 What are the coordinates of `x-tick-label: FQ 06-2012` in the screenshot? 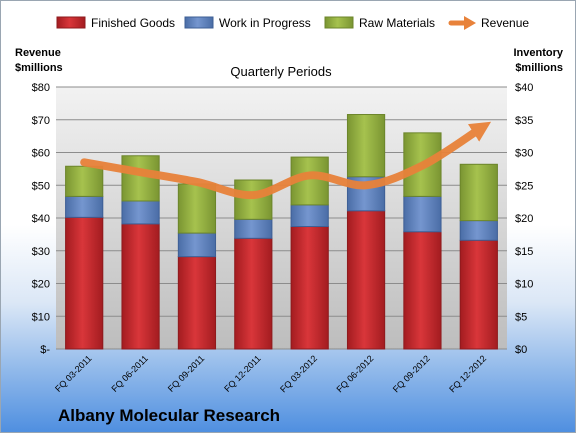 It's located at (354, 373).